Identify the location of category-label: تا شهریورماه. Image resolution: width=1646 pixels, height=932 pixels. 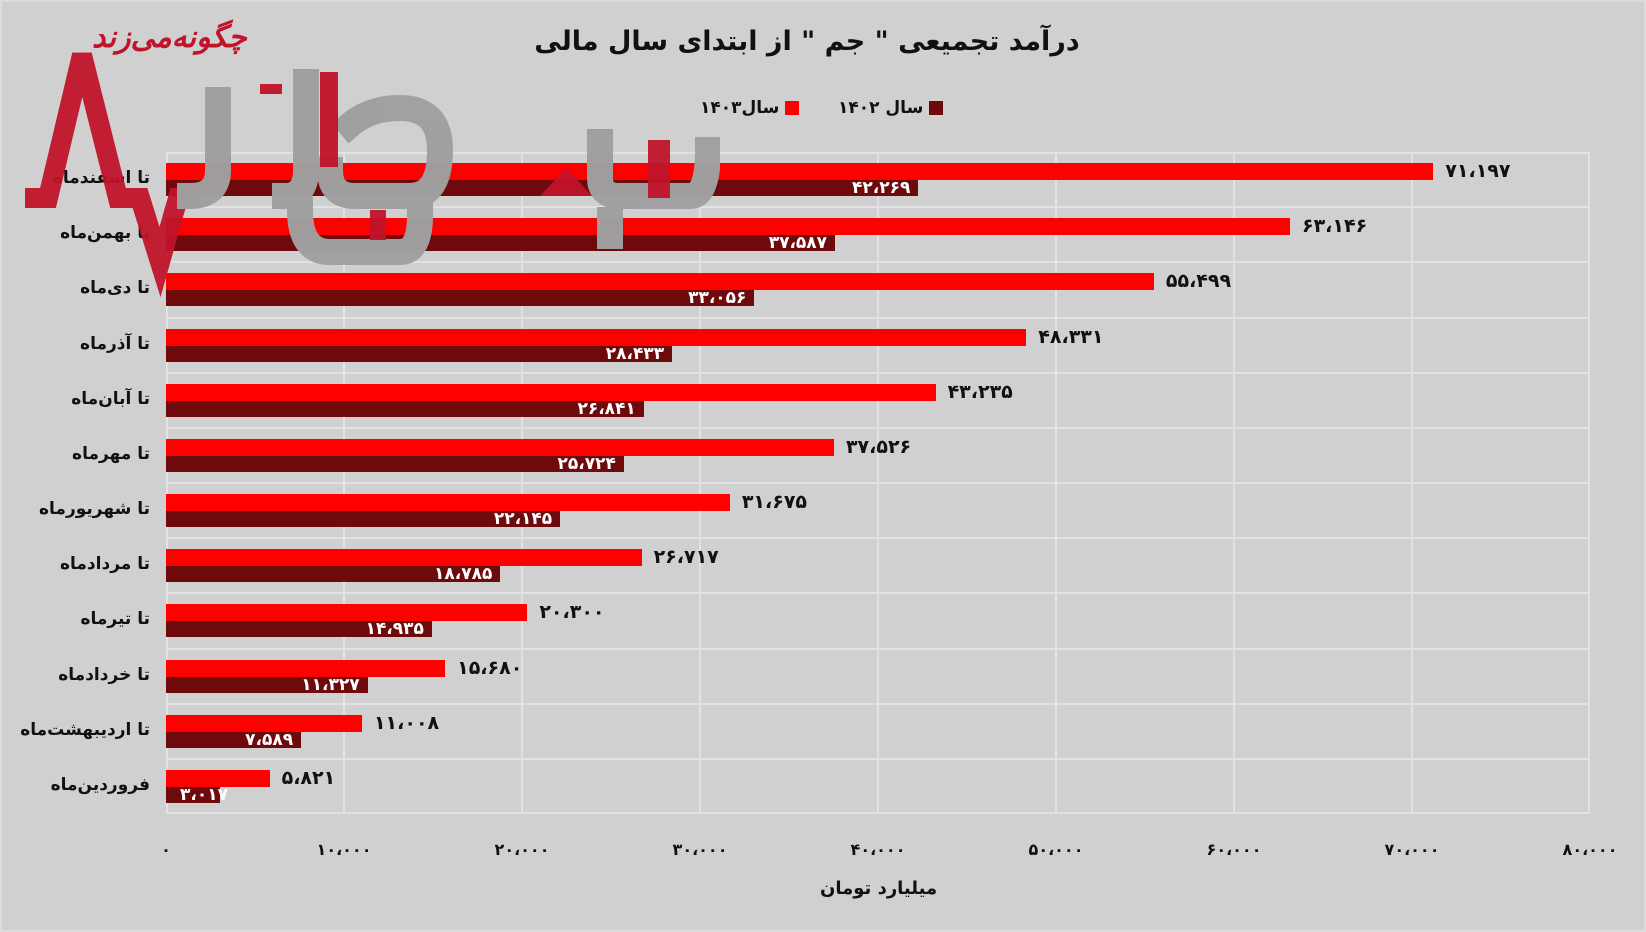
(94, 509).